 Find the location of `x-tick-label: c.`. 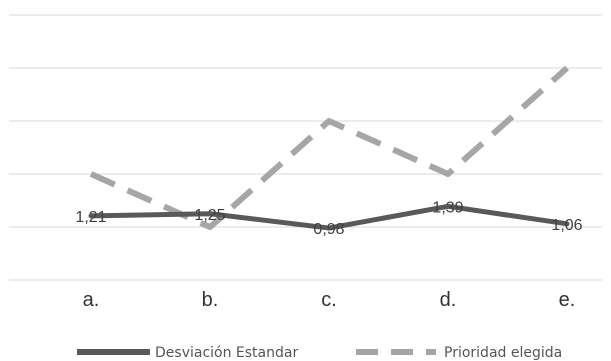

x-tick-label: c. is located at coordinates (329, 300).